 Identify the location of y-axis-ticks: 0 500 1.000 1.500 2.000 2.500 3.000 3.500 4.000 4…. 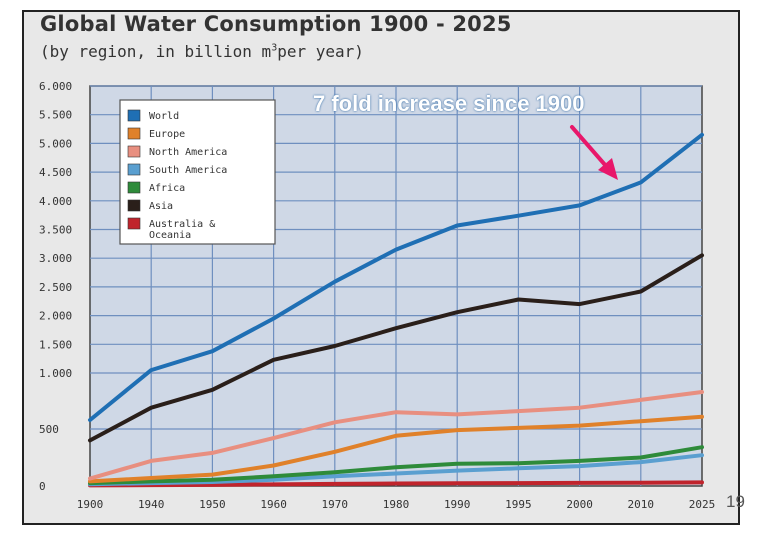
(55, 286).